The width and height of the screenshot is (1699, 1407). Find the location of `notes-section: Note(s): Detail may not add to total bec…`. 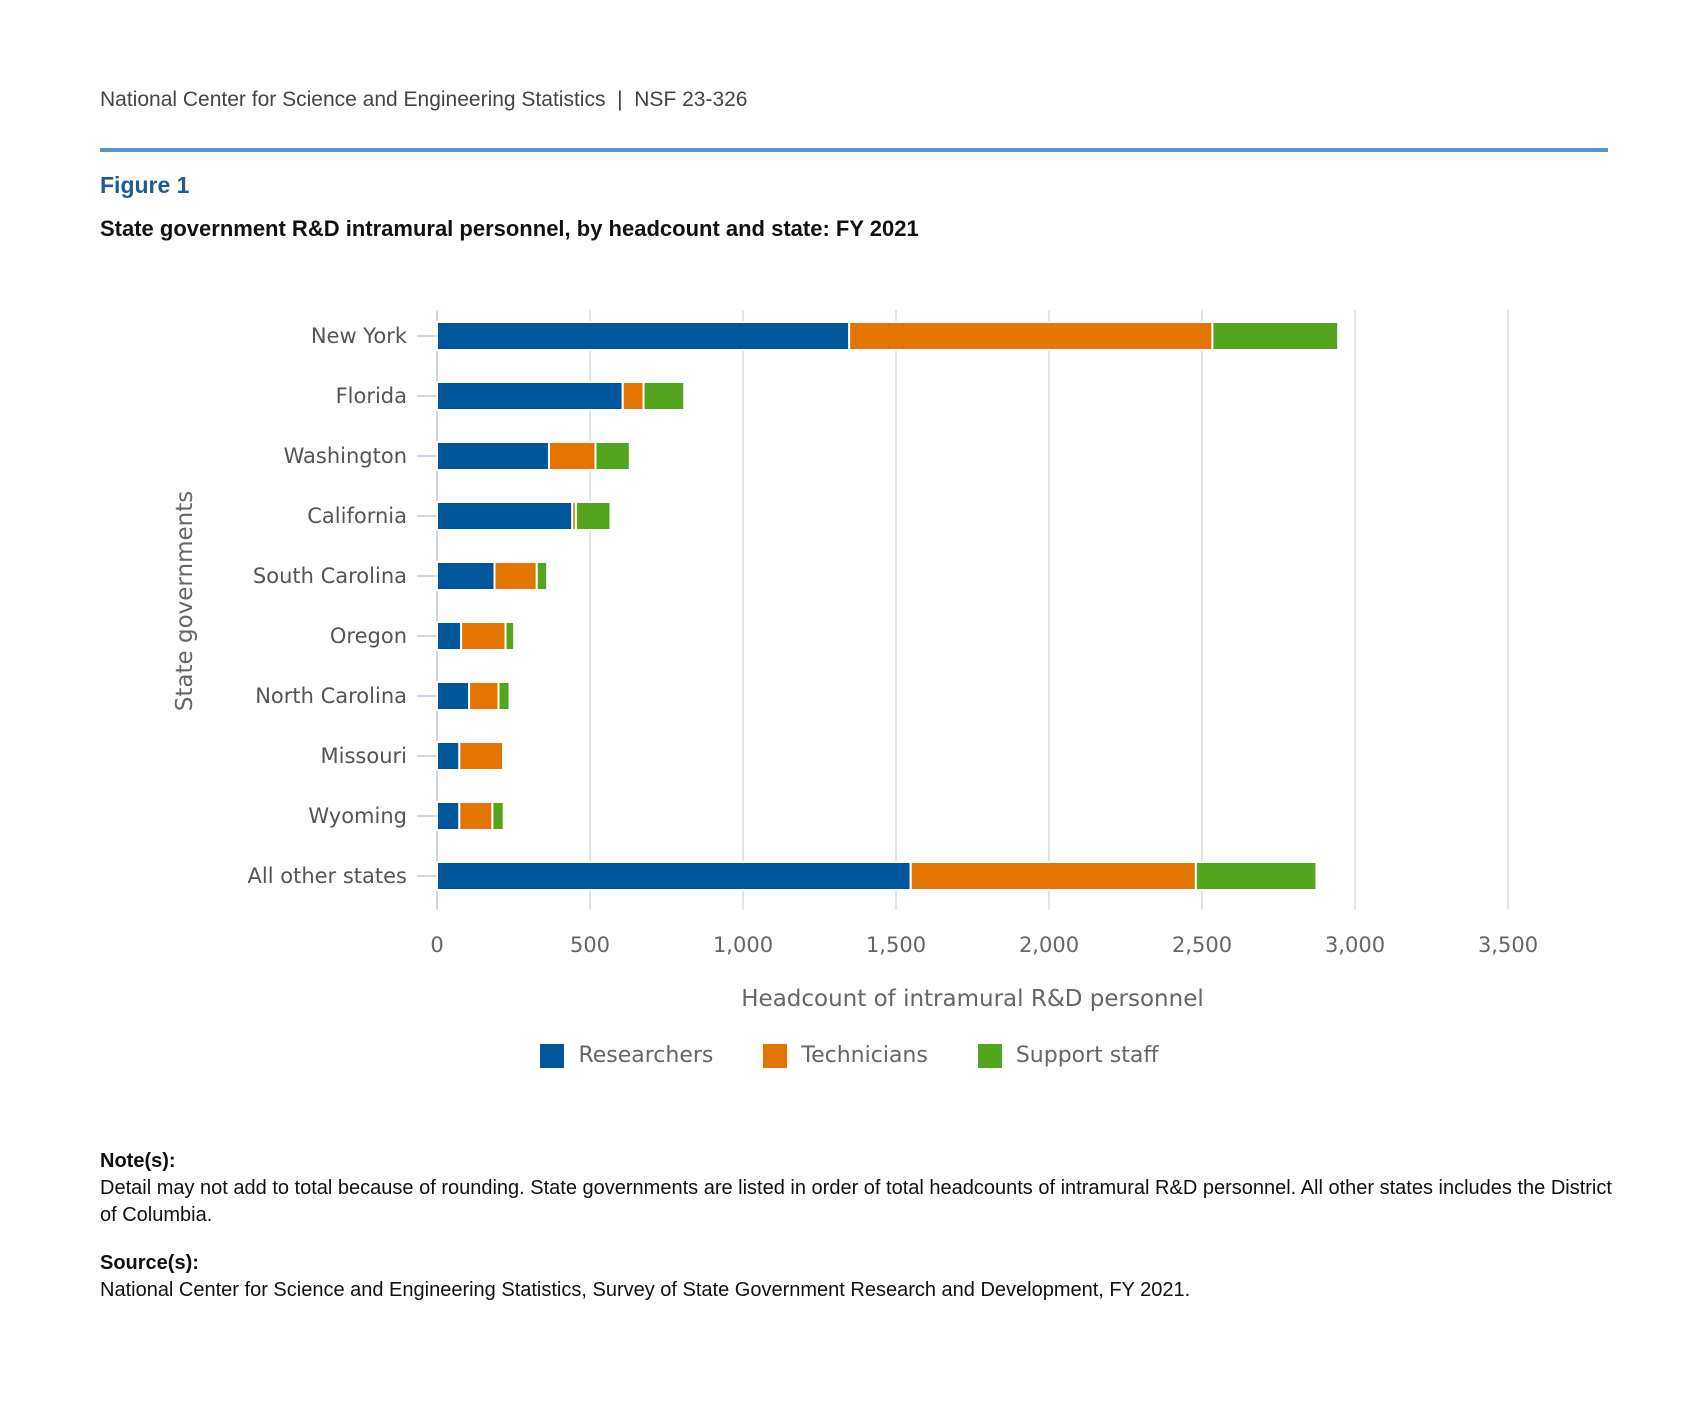

notes-section: Note(s): Detail may not add to total bec… is located at coordinates (860, 1188).